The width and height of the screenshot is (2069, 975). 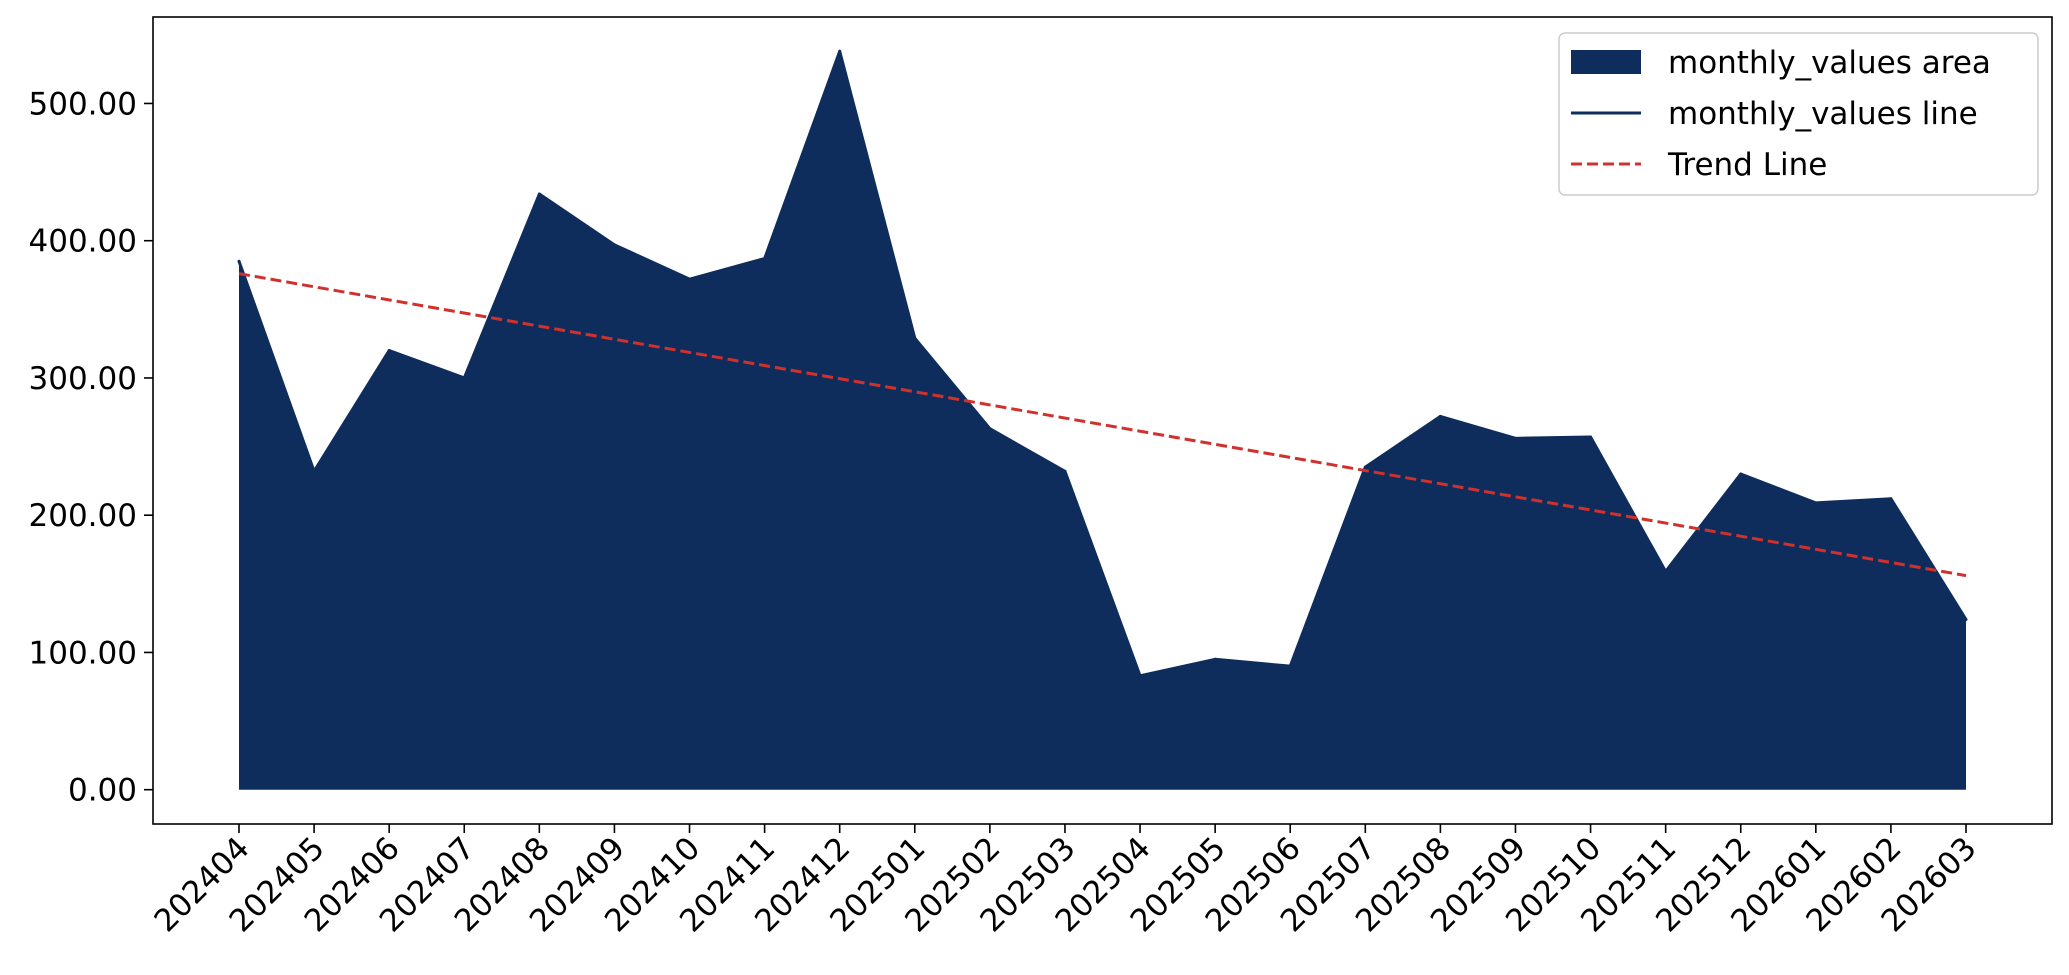 I want to click on y-tick-label-1: 100.00, so click(x=83, y=653).